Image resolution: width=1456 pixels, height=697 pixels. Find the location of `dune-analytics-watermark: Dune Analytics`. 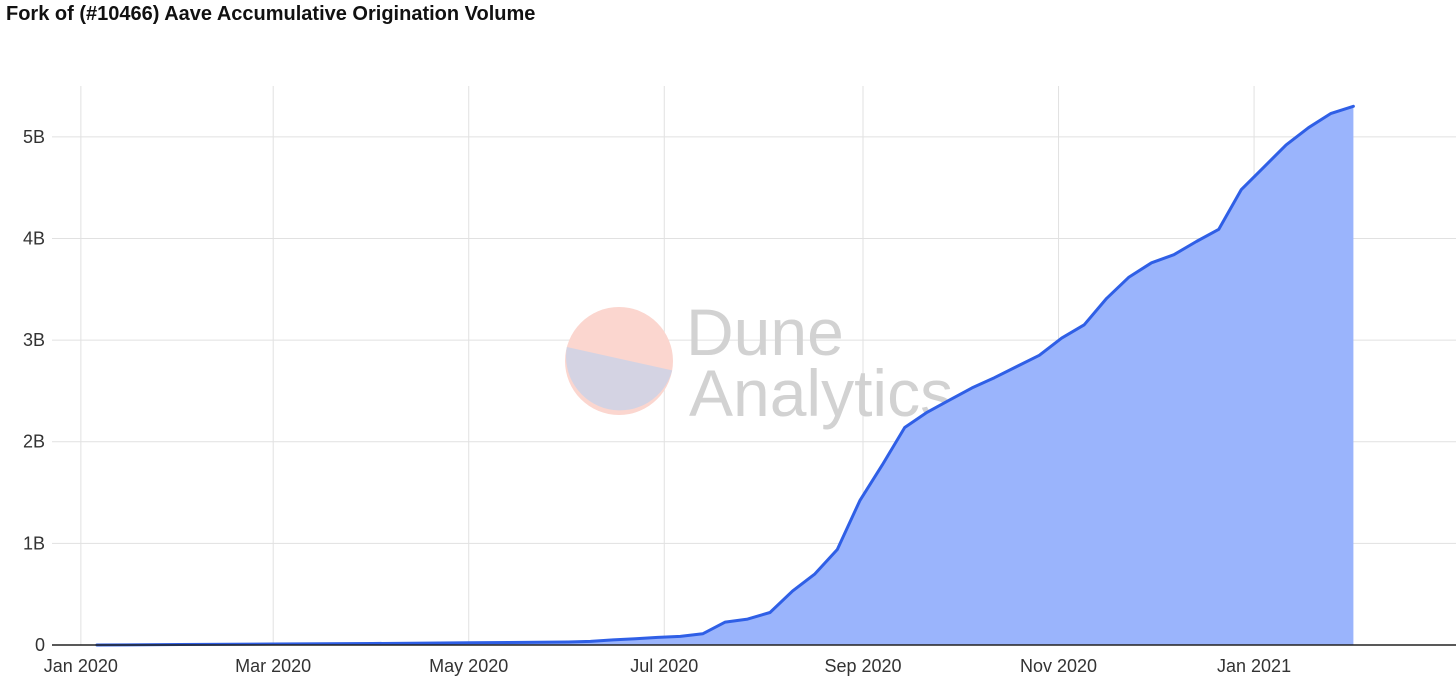

dune-analytics-watermark: Dune Analytics is located at coordinates (759, 362).